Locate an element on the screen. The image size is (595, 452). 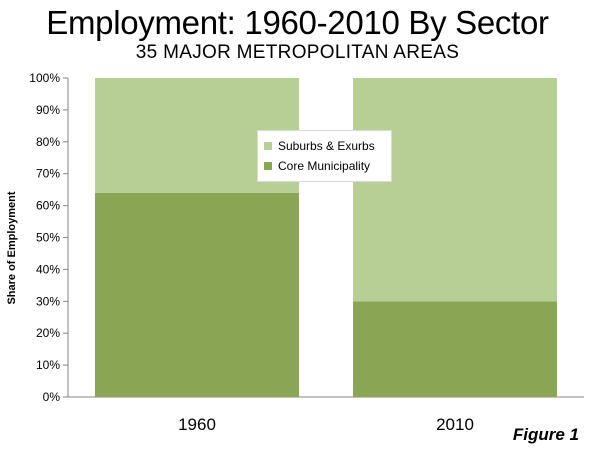
y-tick-label: 100% is located at coordinates (44, 78).